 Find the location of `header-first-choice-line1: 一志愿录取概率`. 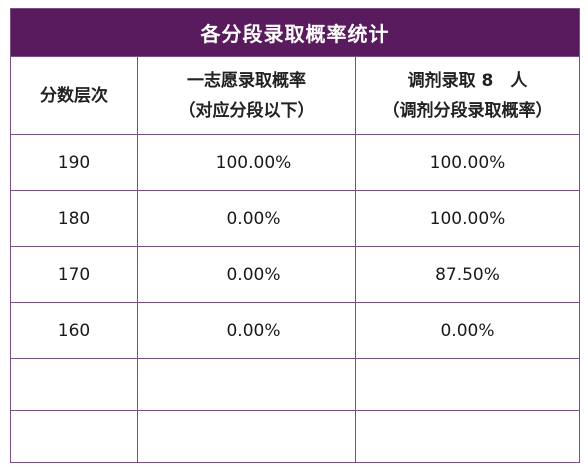

header-first-choice-line1: 一志愿录取概率 is located at coordinates (246, 80).